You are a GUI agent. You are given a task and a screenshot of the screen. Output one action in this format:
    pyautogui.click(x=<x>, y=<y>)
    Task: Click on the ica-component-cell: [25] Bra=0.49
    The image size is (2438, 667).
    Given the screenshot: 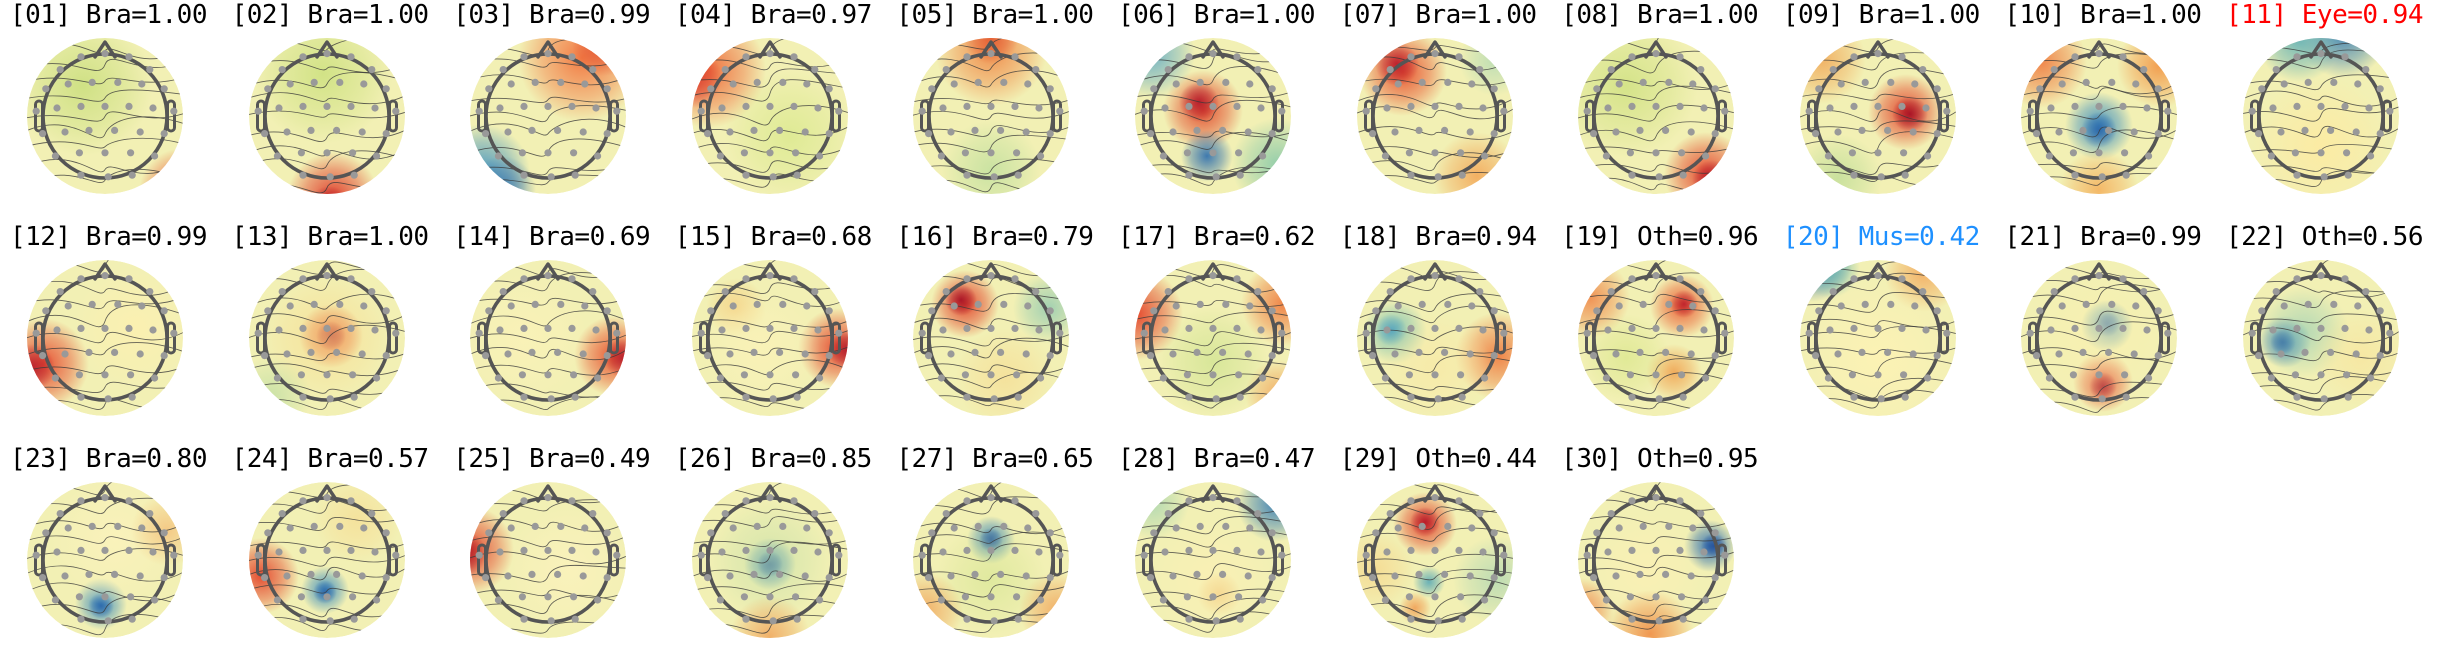 What is the action you would take?
    pyautogui.click(x=558, y=545)
    